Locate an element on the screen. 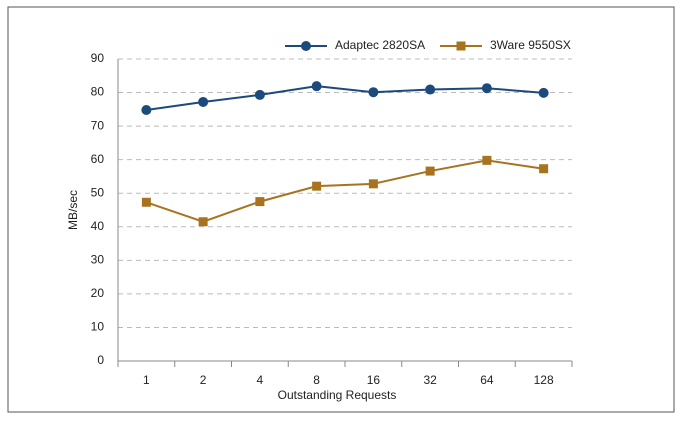 This screenshot has height=424, width=683. y-tick-label: 20 is located at coordinates (98, 293).